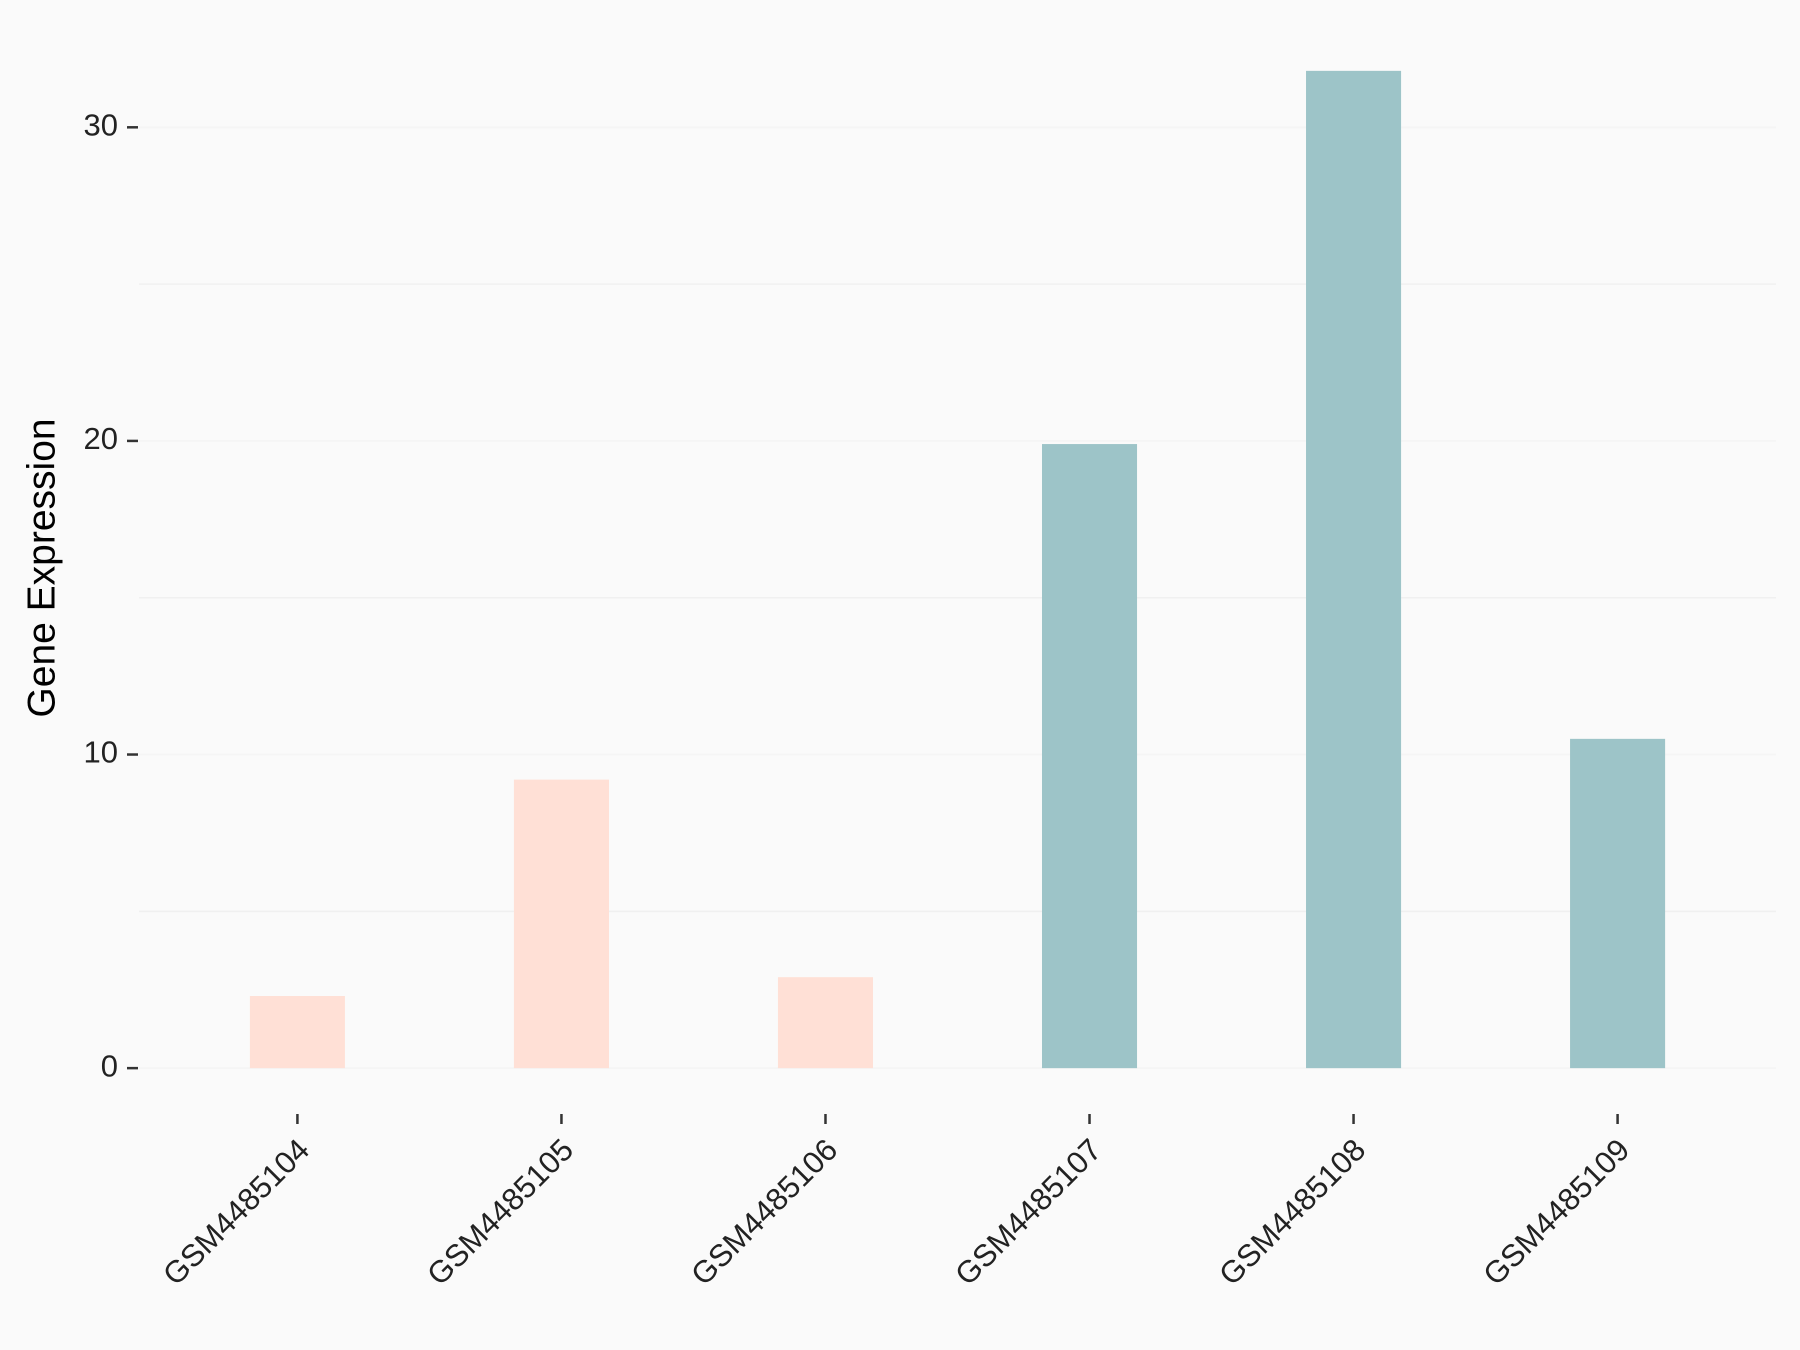 Image resolution: width=1800 pixels, height=1350 pixels. Describe the element at coordinates (500, 1212) in the screenshot. I see `x-tick-label: GSM4485105` at that location.